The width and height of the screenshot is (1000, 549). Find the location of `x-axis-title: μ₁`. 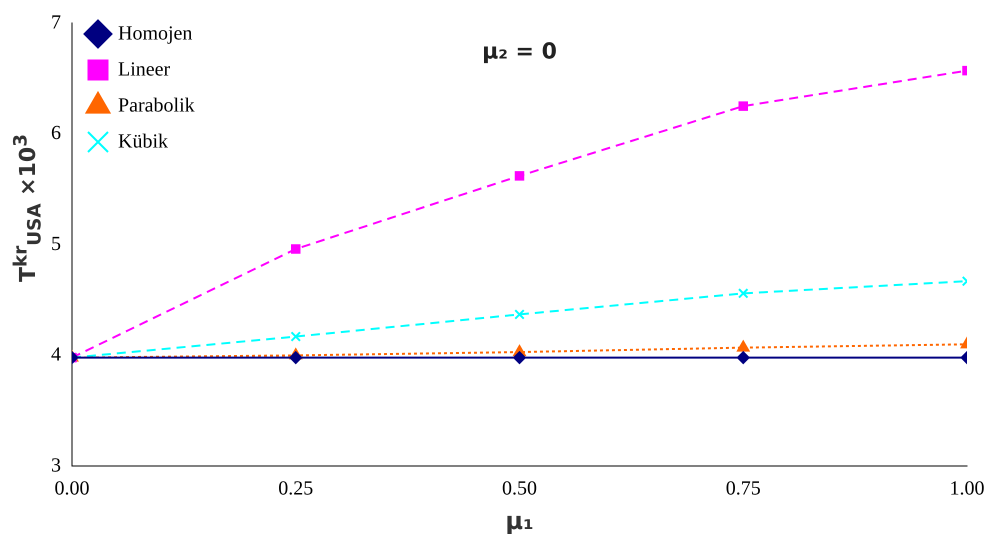

x-axis-title: μ₁ is located at coordinates (519, 520).